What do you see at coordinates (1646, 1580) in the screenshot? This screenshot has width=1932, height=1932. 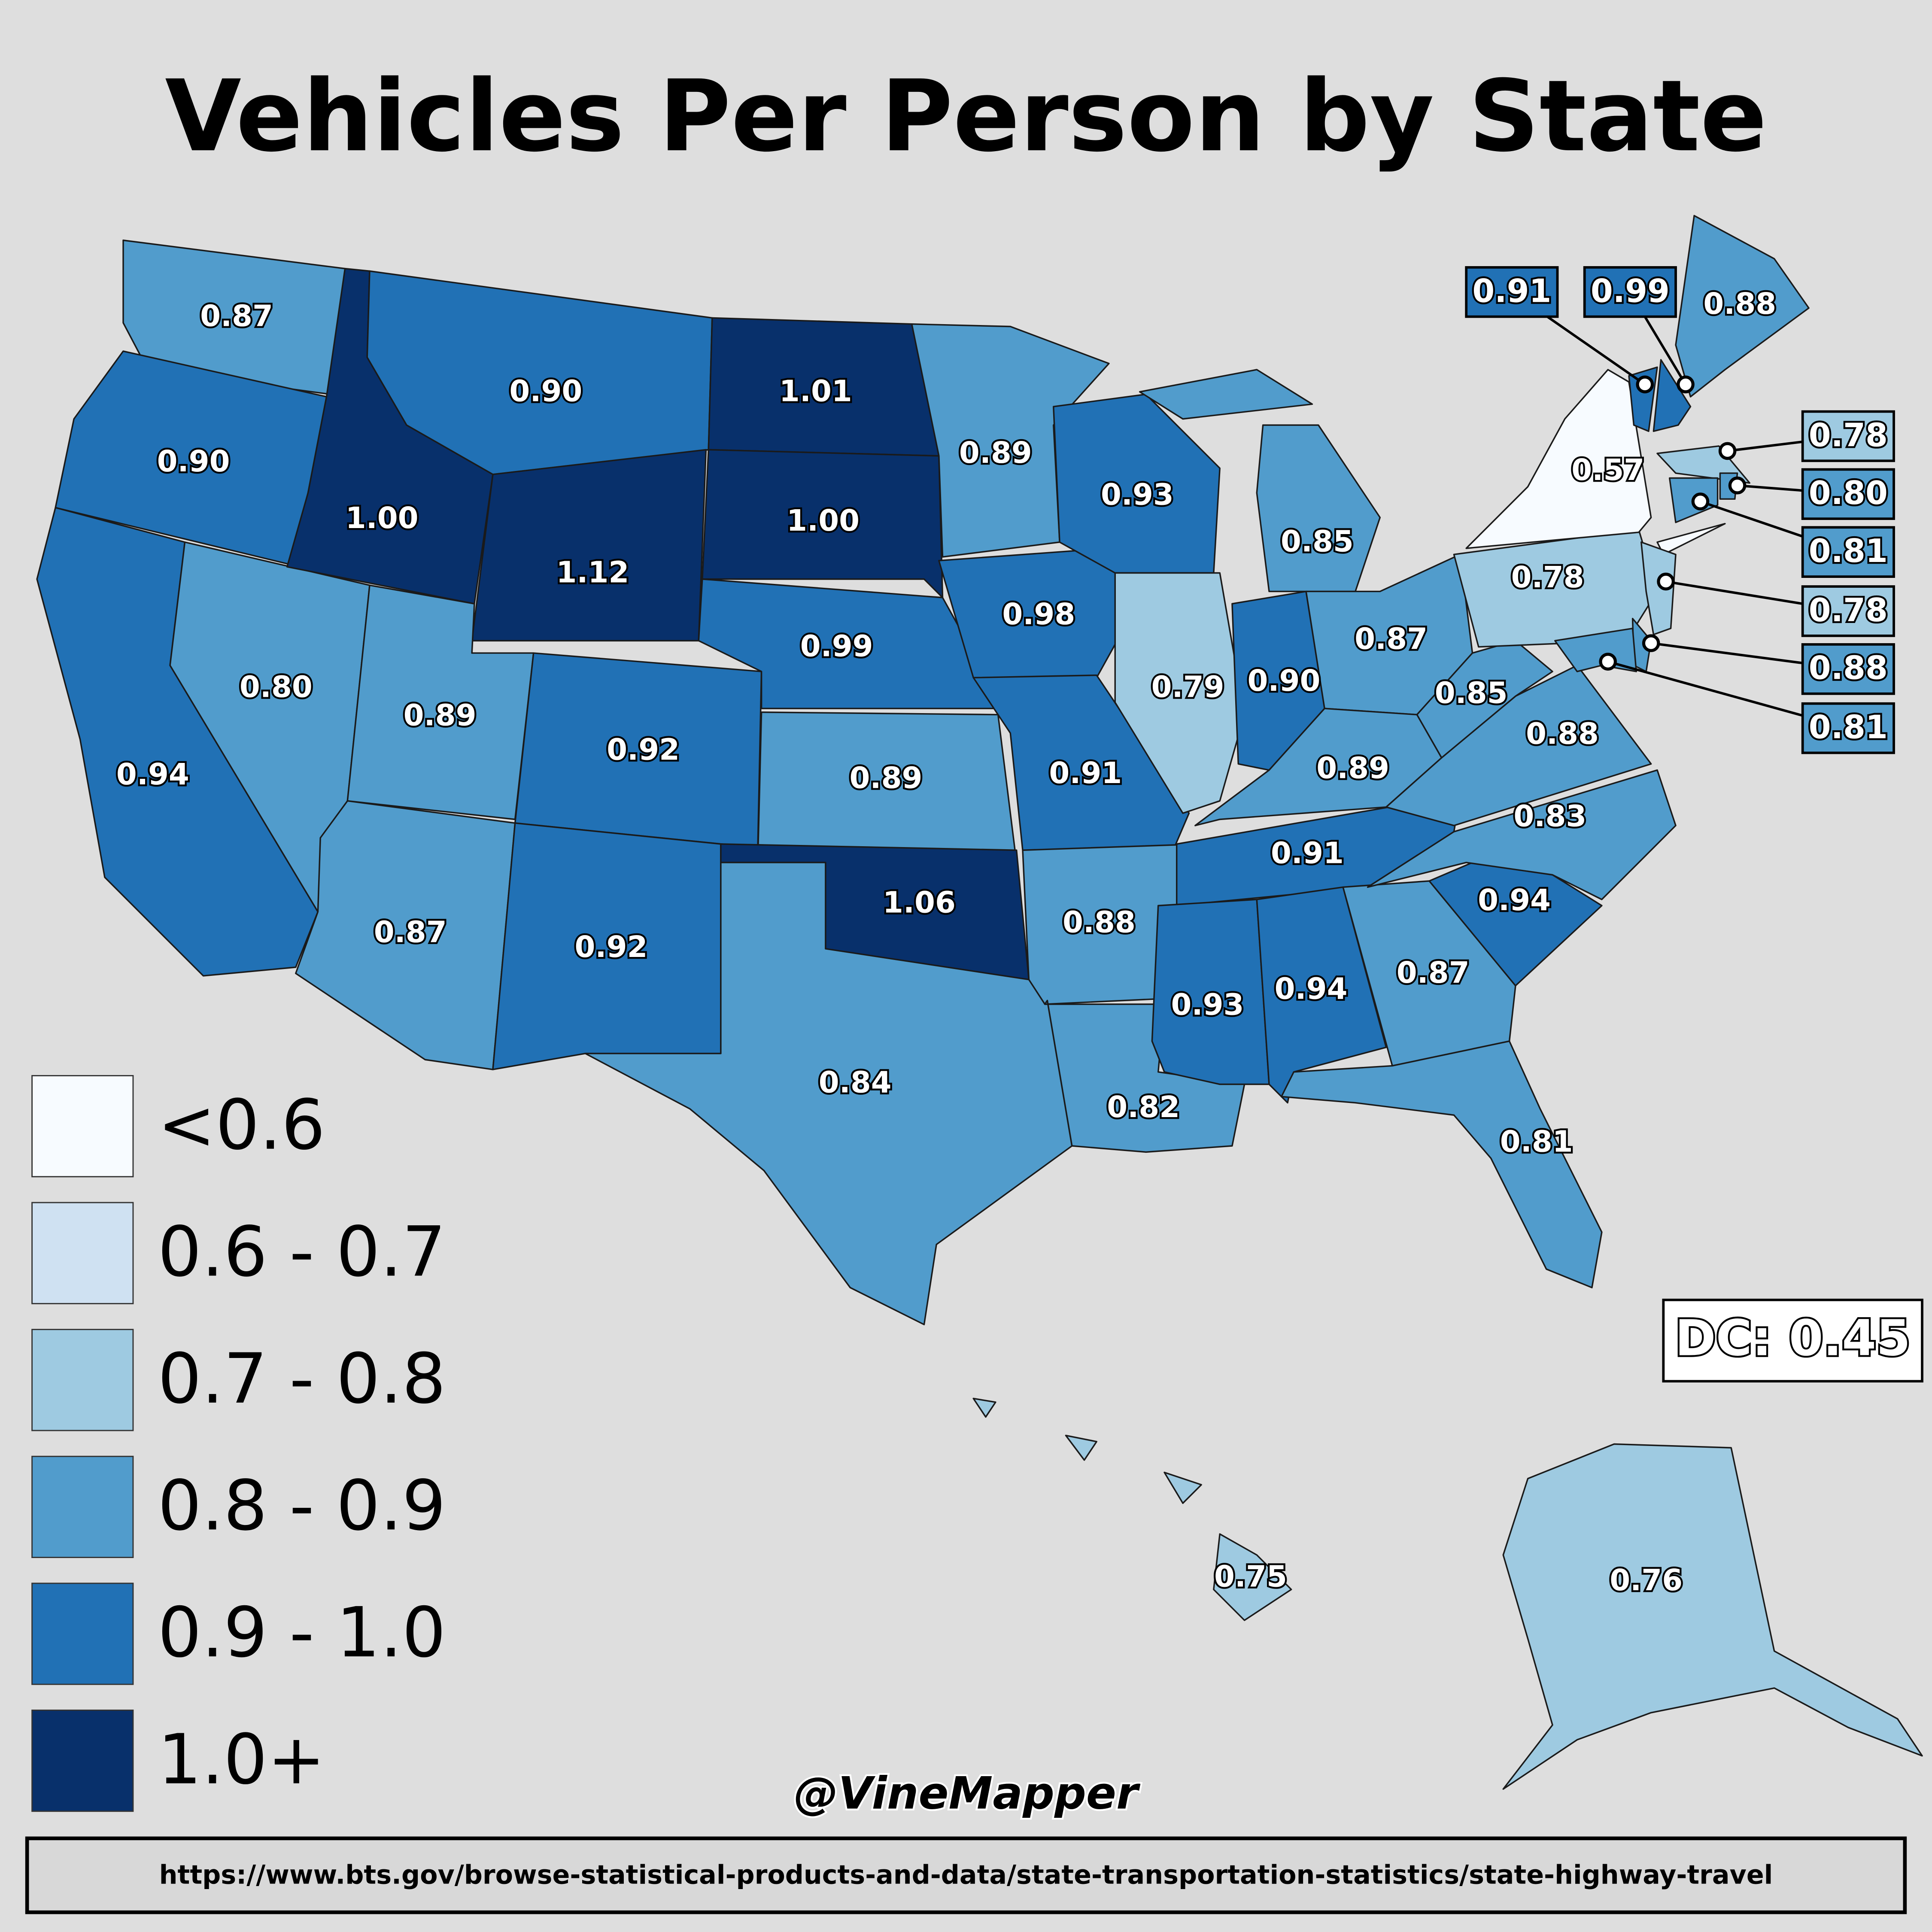 I see `state-label: 0.76` at bounding box center [1646, 1580].